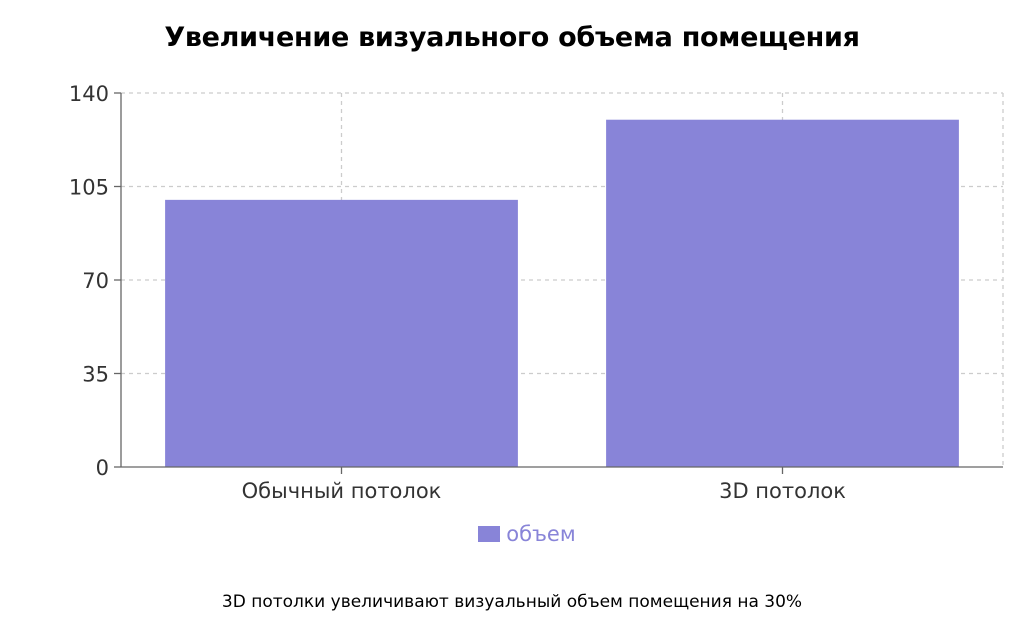 This screenshot has height=640, width=1024. Describe the element at coordinates (544, 491) in the screenshot. I see `x-tick-labels: Обычный потолок 3D потолок` at that location.